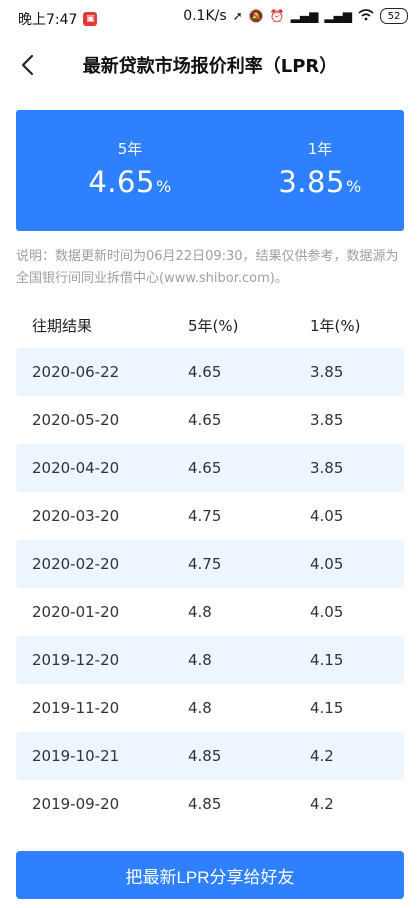 Image resolution: width=420 pixels, height=908 pixels. Describe the element at coordinates (304, 16) in the screenshot. I see `signal-icon: ▂▄▆` at that location.